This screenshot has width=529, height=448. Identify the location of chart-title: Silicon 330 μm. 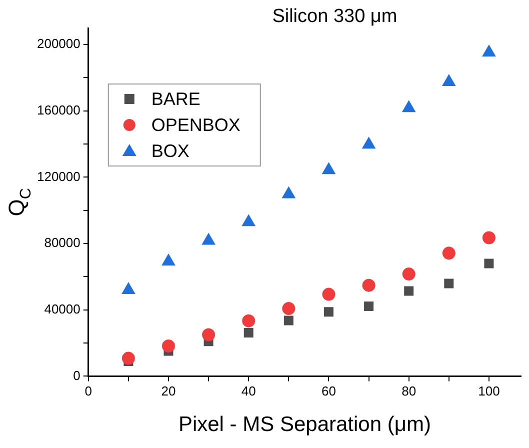
(335, 16).